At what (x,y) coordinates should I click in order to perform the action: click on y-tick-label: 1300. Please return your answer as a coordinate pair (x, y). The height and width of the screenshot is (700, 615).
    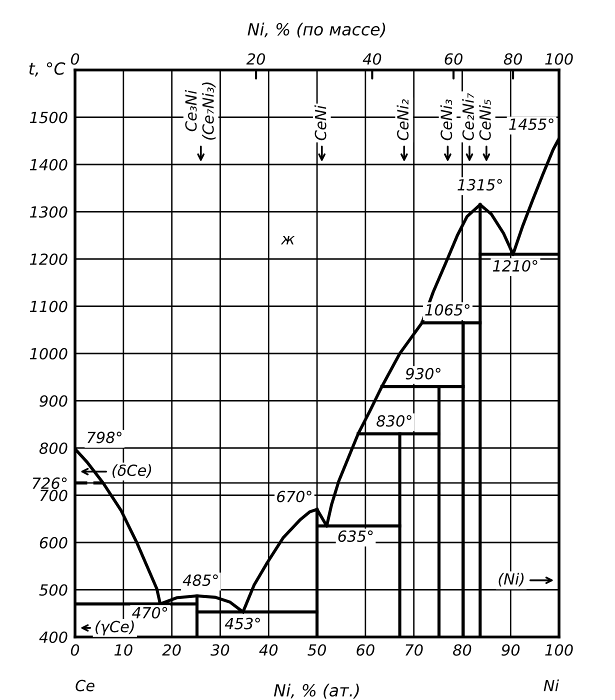
    Looking at the image, I should click on (49, 212).